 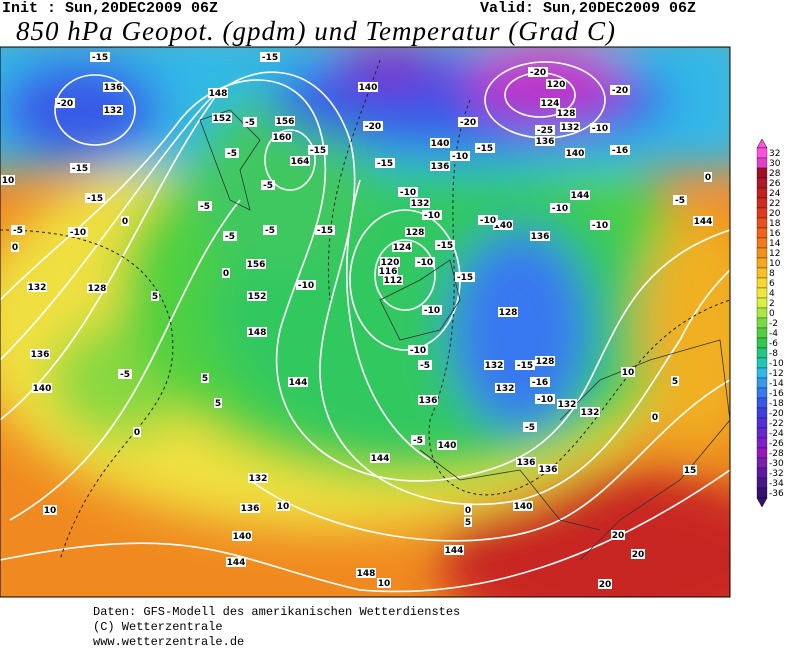 I want to click on colorbar-arrow-bottom, so click(x=762, y=502).